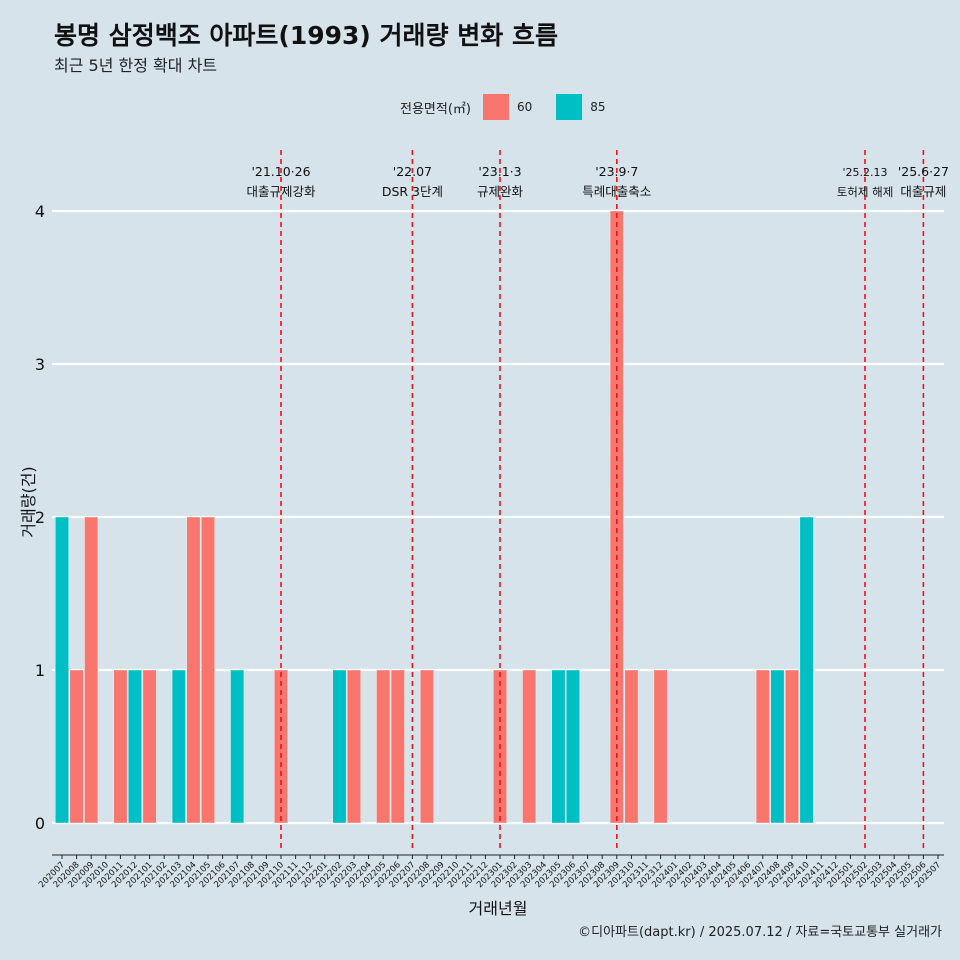 Image resolution: width=960 pixels, height=960 pixels. I want to click on legend-label-60: 60, so click(524, 107).